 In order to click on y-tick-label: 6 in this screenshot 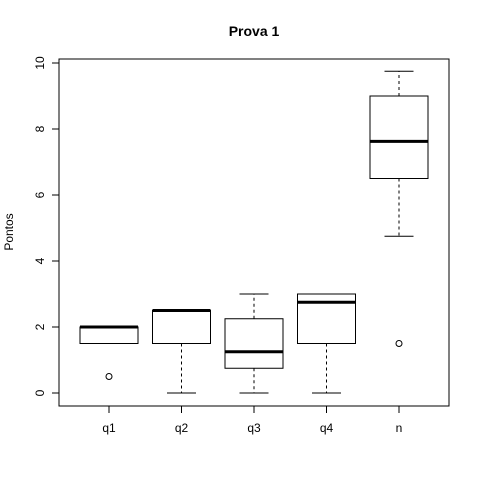, I will do `click(40, 194)`.